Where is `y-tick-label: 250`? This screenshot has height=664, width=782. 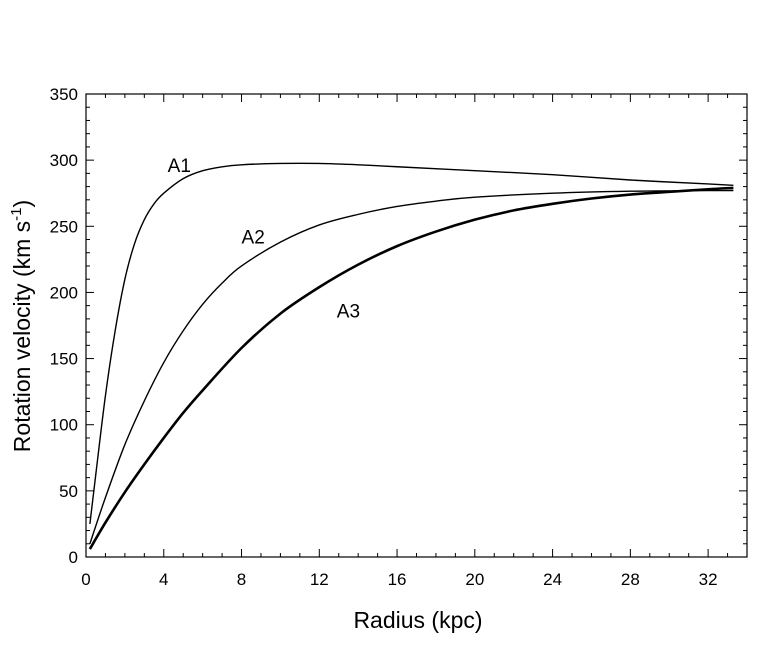
y-tick-label: 250 is located at coordinates (64, 226).